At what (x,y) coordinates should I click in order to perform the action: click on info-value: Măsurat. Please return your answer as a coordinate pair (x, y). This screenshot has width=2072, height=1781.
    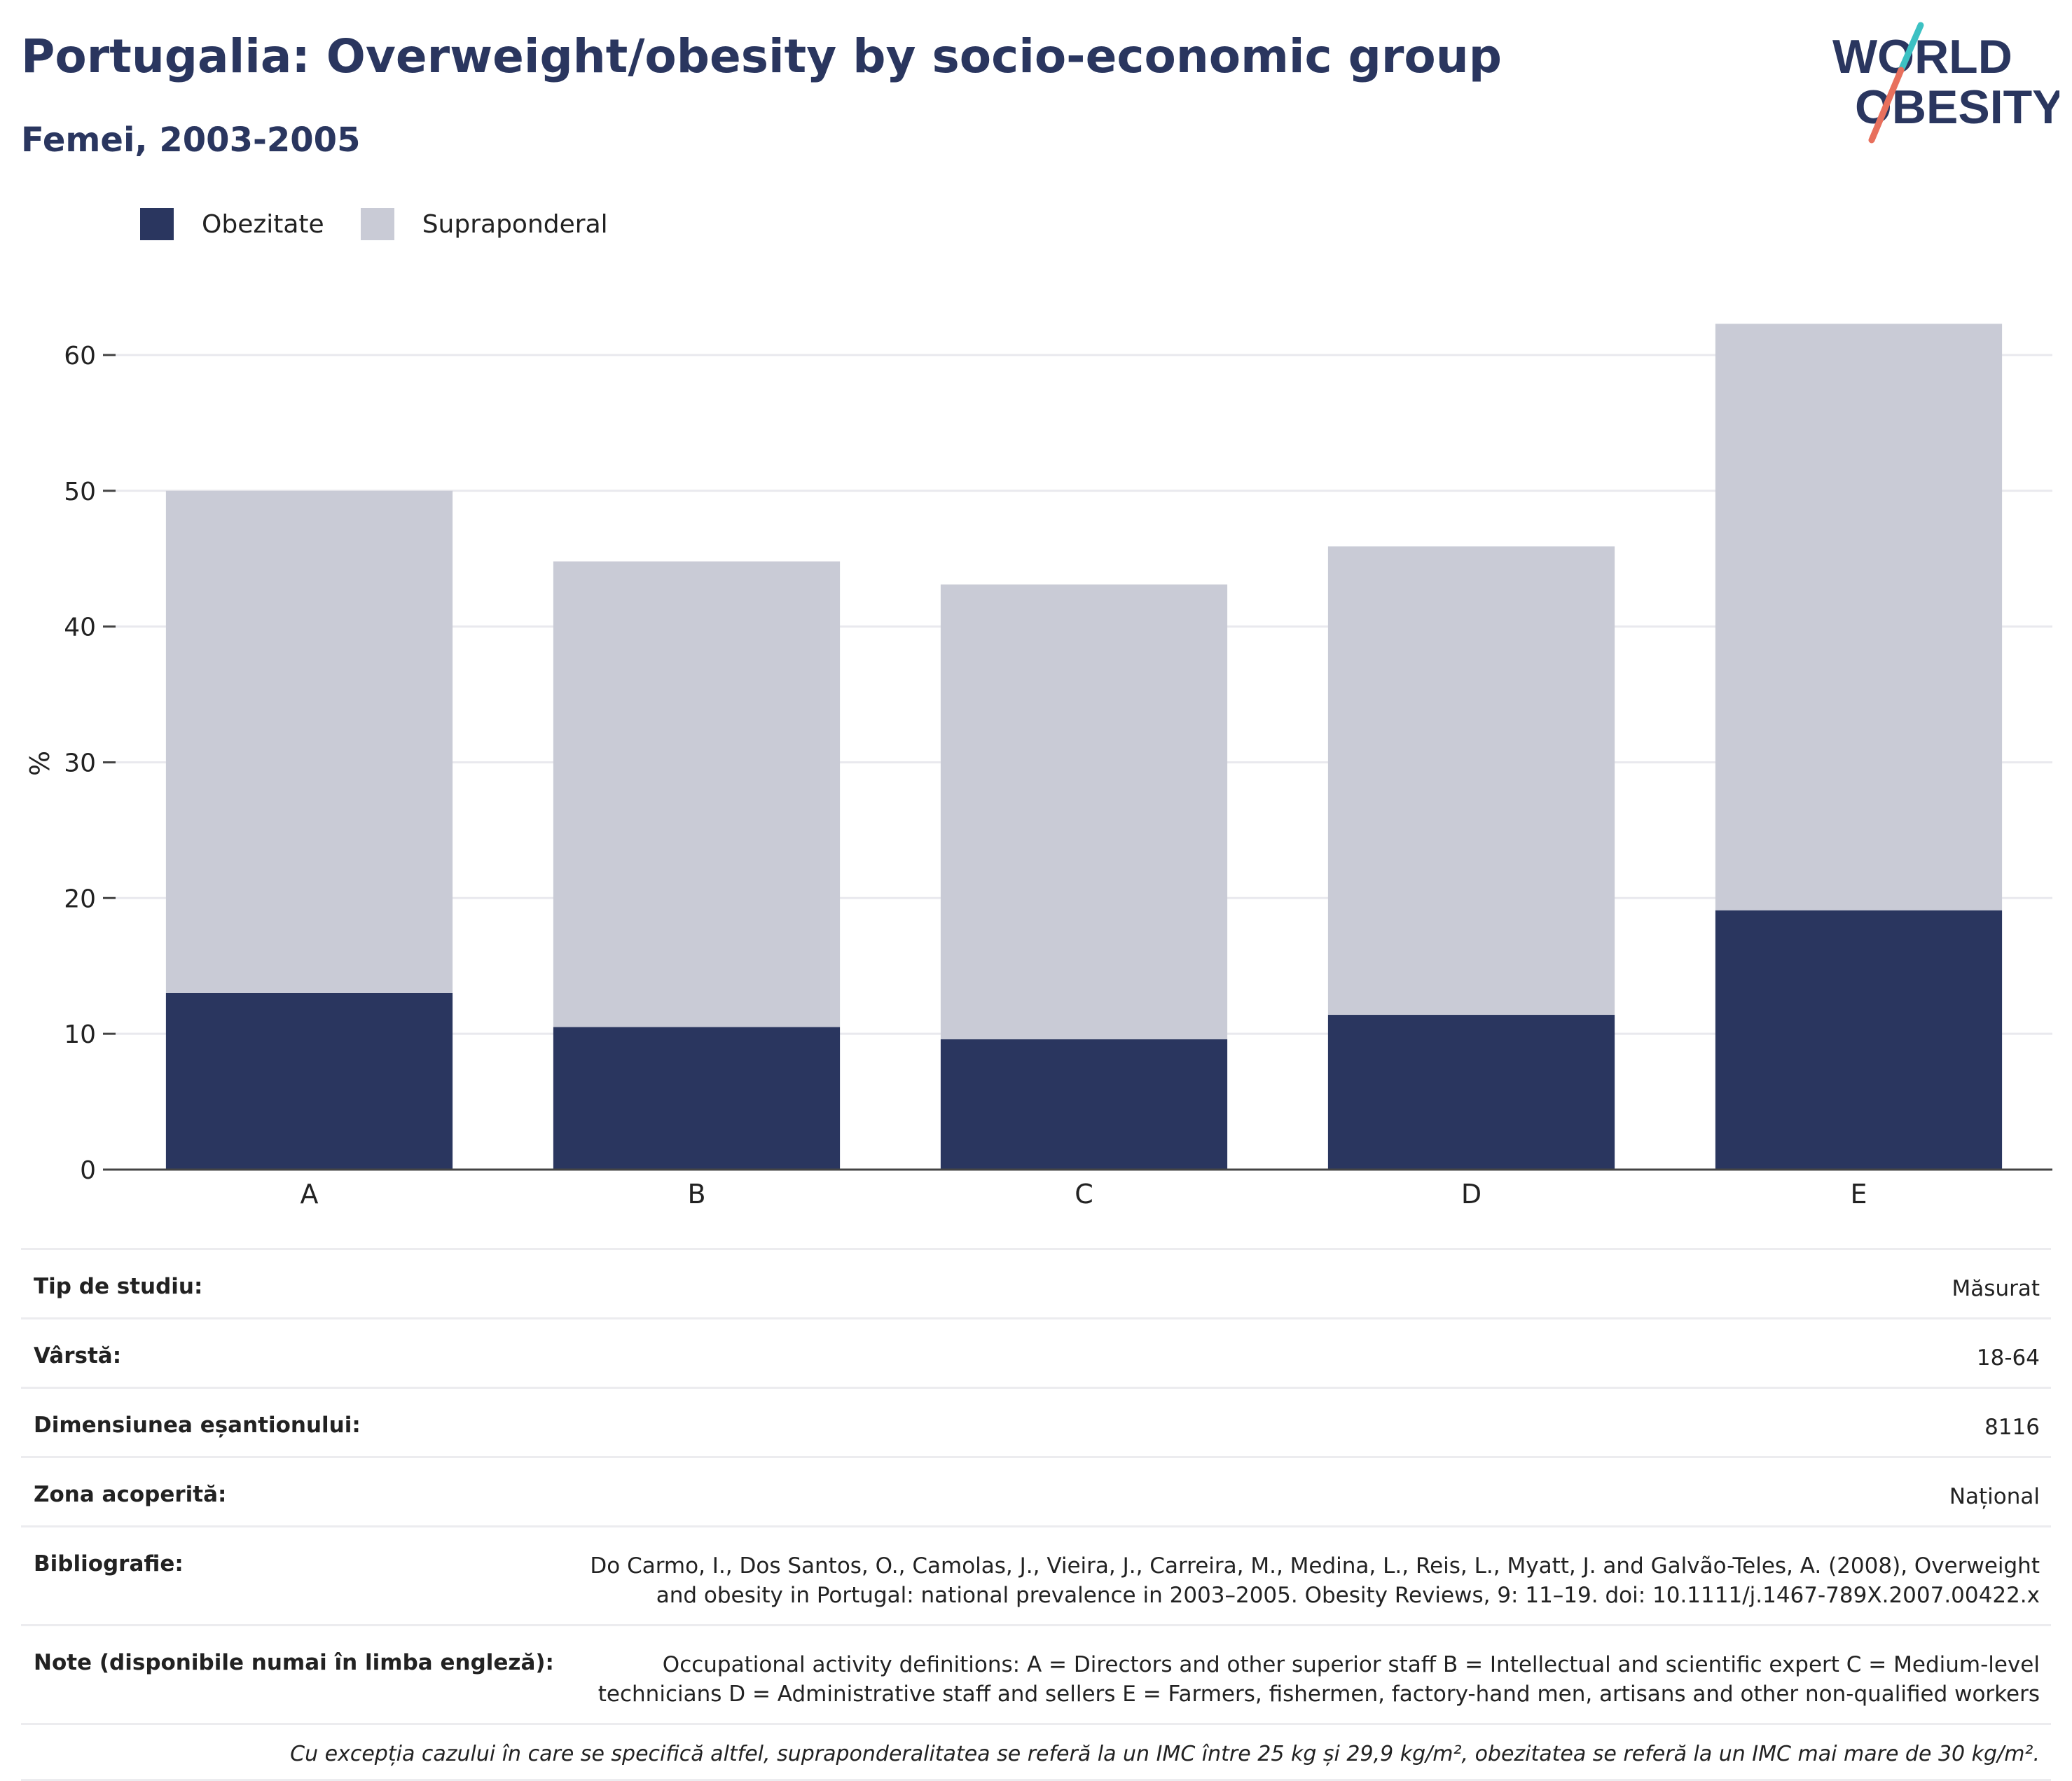
    Looking at the image, I should click on (1312, 1283).